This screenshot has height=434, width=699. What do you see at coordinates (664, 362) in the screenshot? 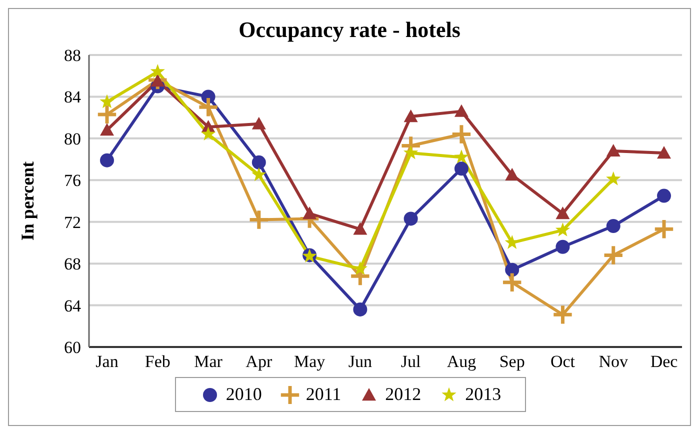
I see `x-tick-label: Dec` at bounding box center [664, 362].